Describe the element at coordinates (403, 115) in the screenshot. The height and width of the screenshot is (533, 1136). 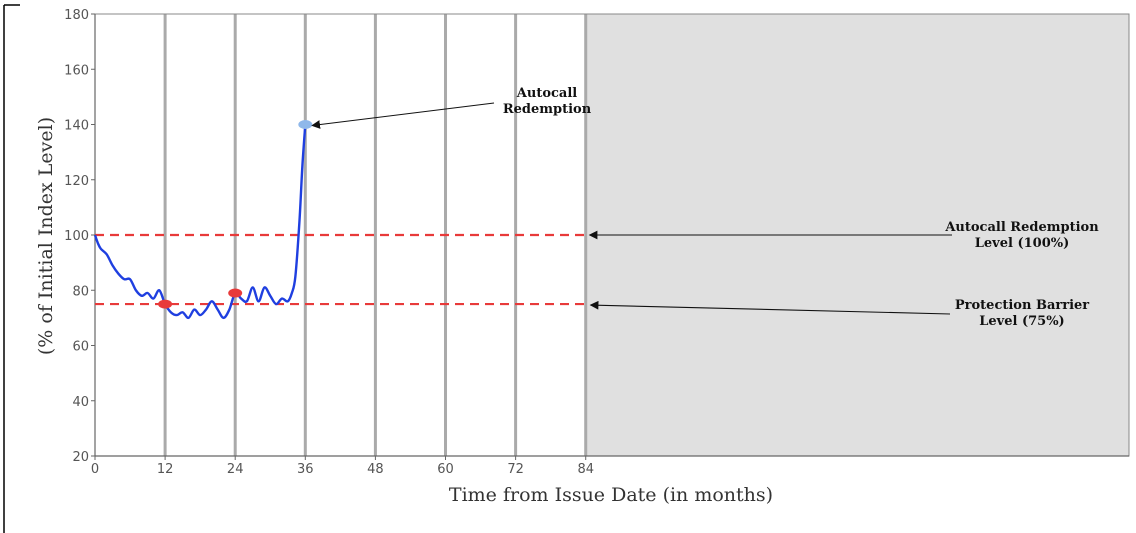
I see `annotation-arrow-autocall` at that location.